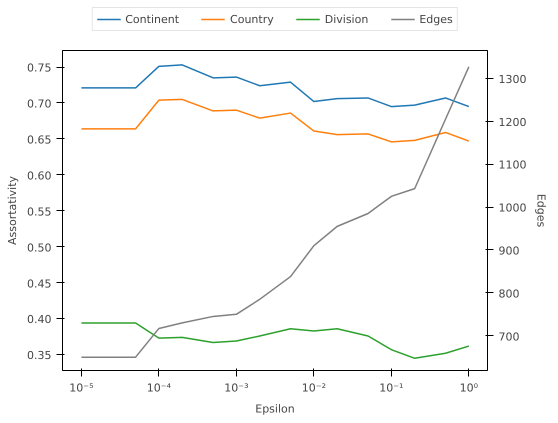  What do you see at coordinates (512, 208) in the screenshot?
I see `y2-tick-label: 1000` at bounding box center [512, 208].